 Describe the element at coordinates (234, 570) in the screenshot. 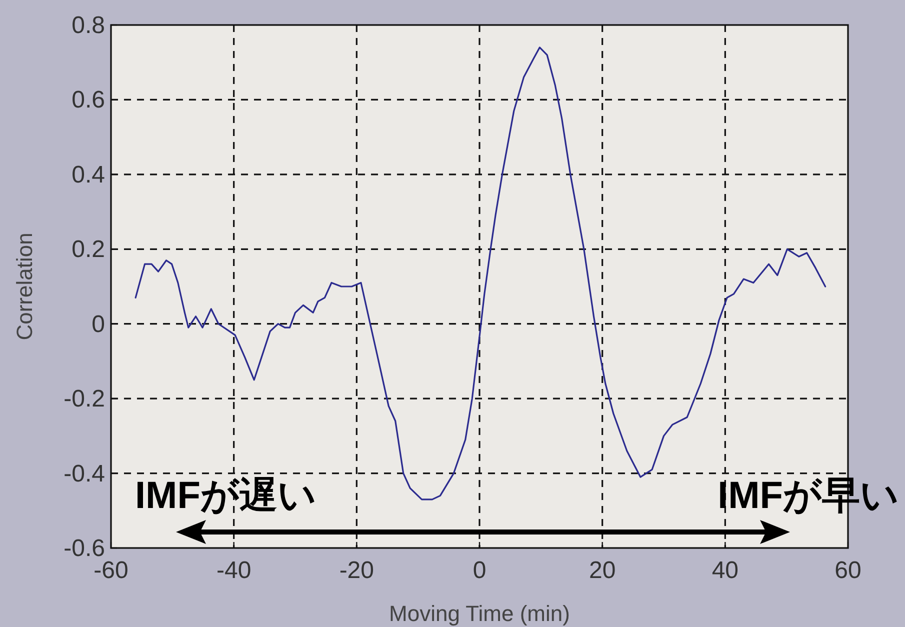

I see `x-tick-label: -40` at that location.